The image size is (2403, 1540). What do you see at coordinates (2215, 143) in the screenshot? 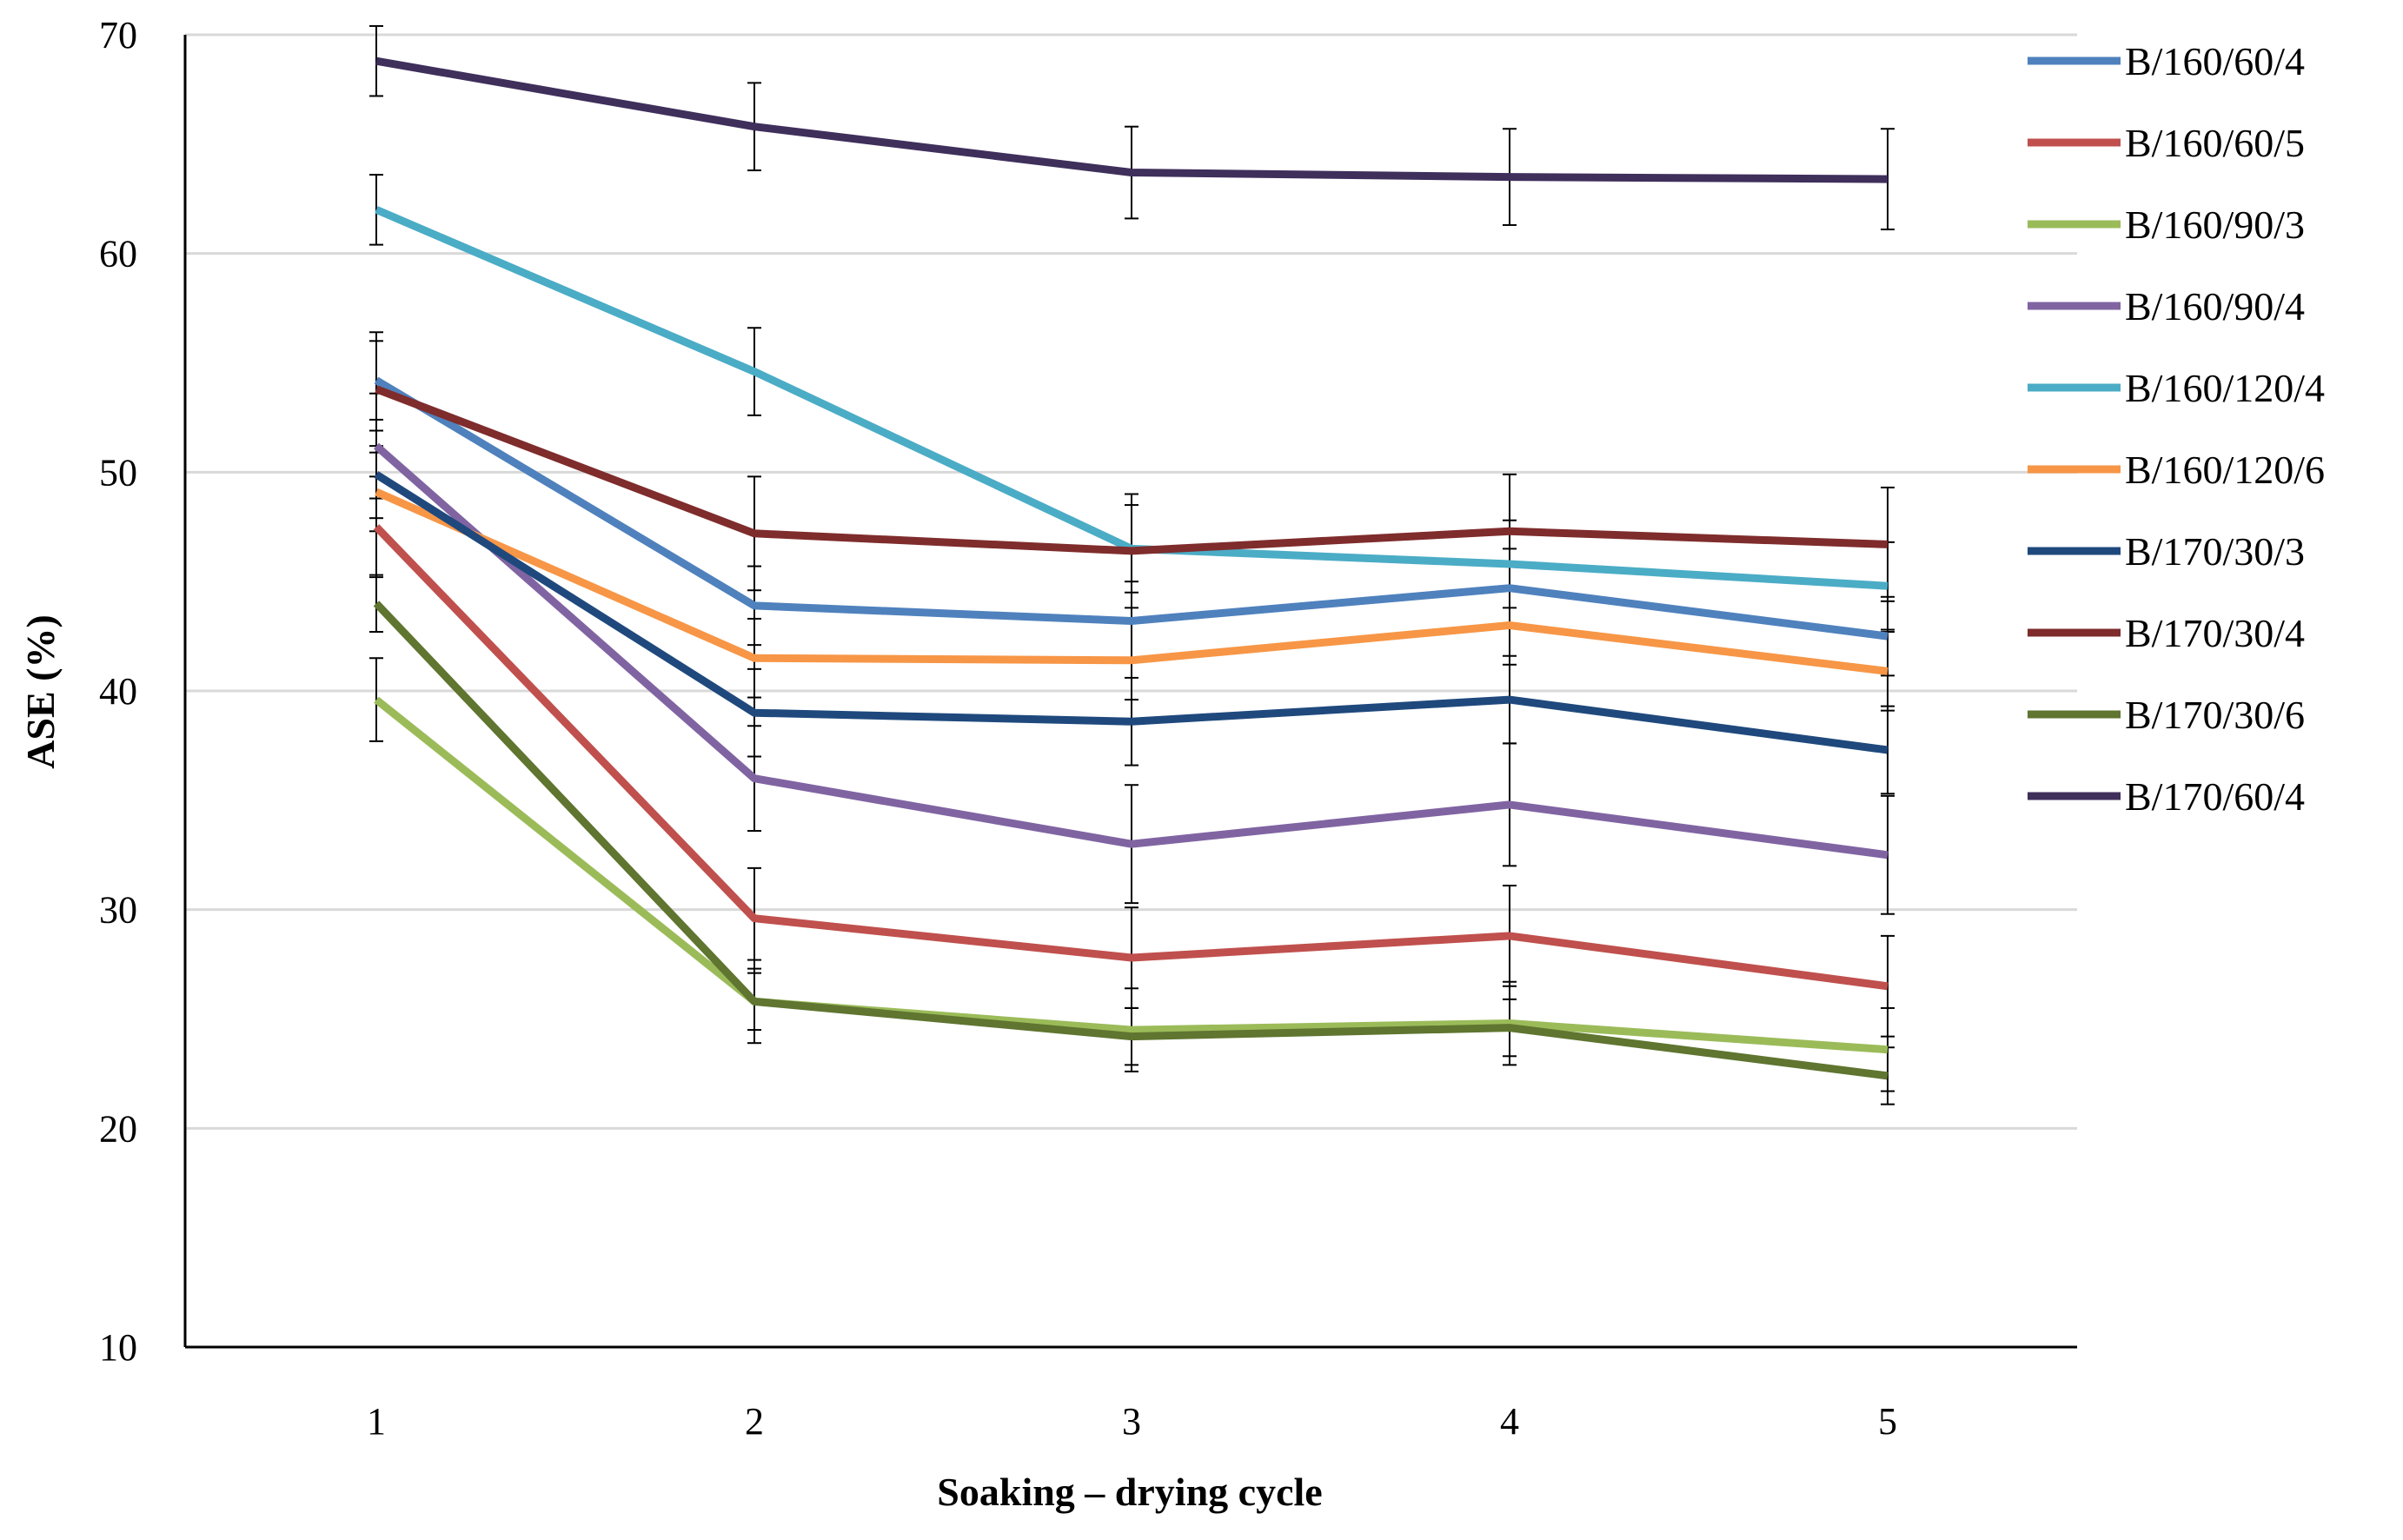
I see `legend-label: B/160/60/5` at bounding box center [2215, 143].